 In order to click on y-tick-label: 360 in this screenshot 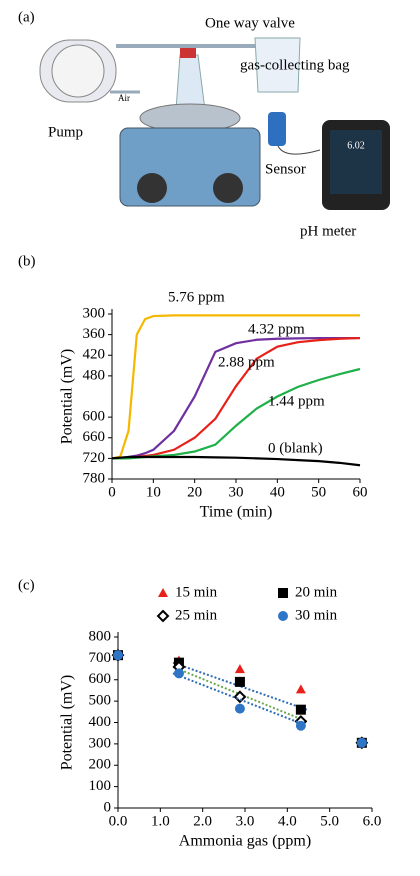, I will do `click(94, 334)`.